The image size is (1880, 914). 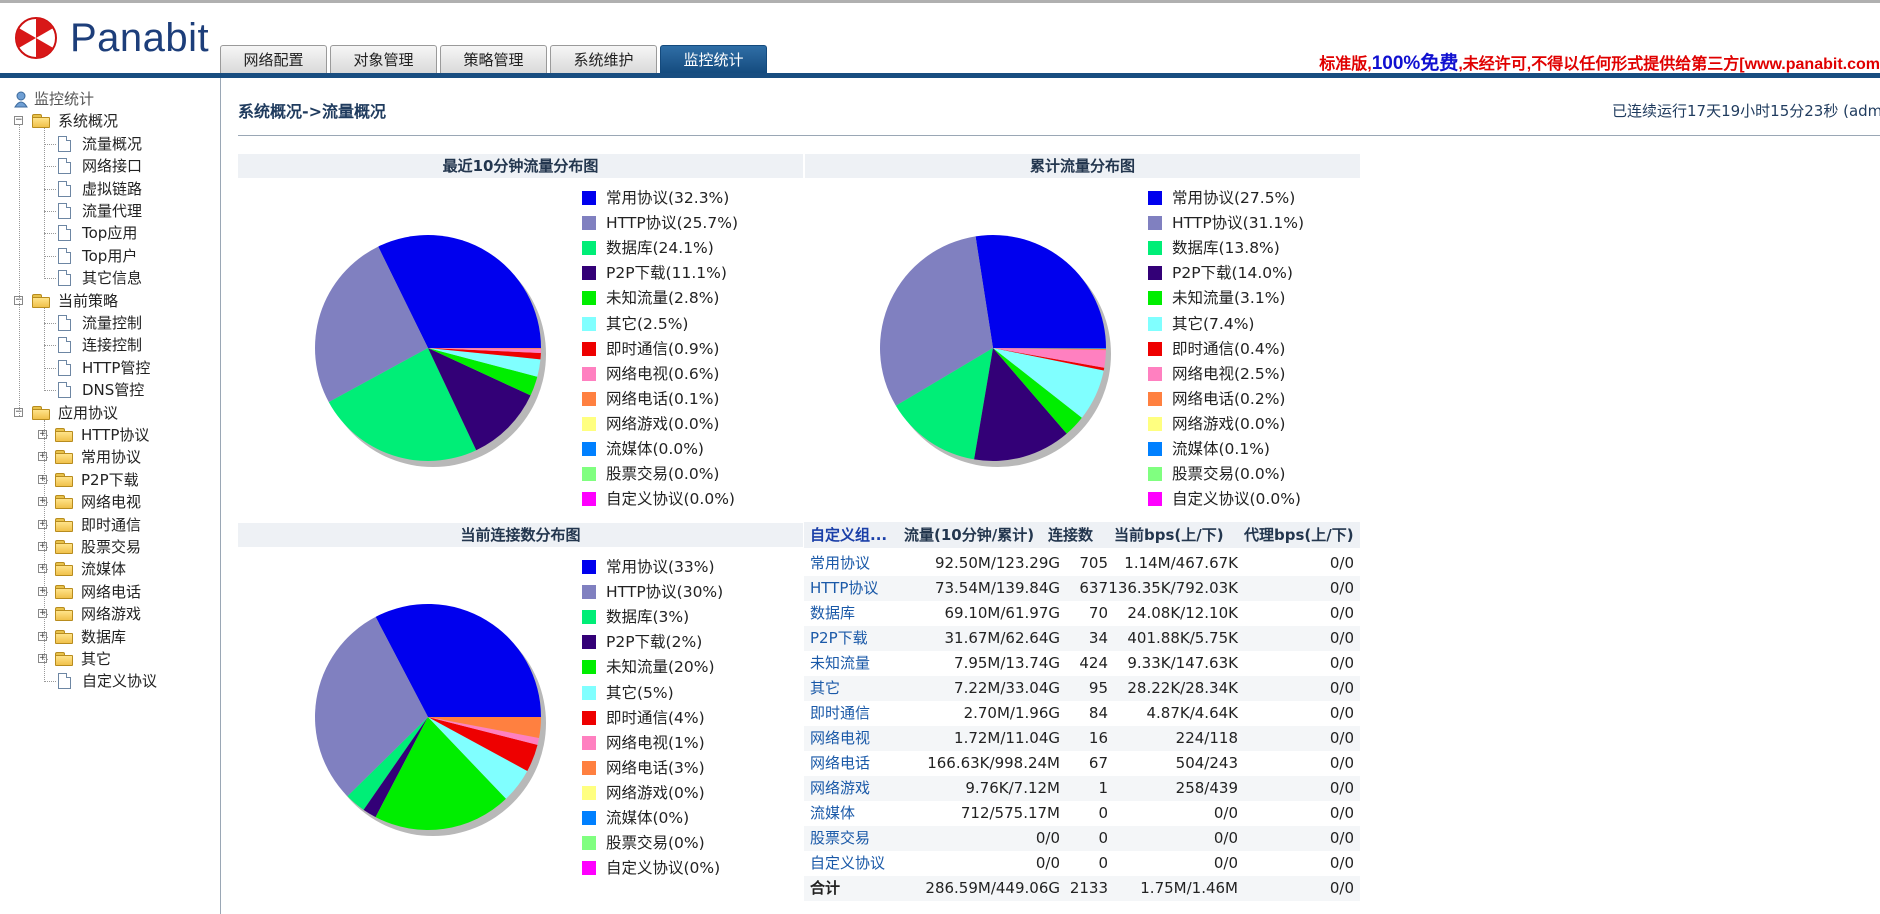 What do you see at coordinates (64, 99) in the screenshot?
I see `tree-root-label: 监控统计` at bounding box center [64, 99].